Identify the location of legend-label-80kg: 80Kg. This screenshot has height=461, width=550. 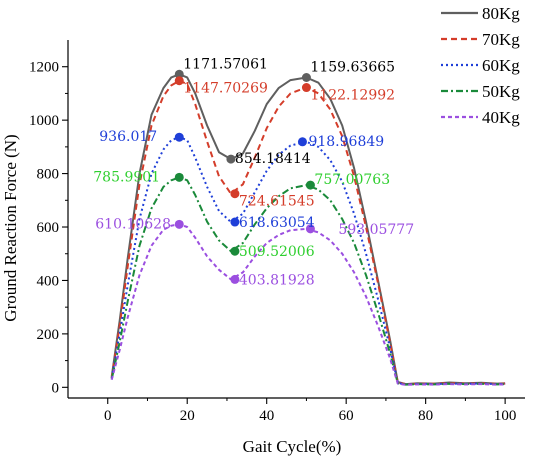
(501, 13).